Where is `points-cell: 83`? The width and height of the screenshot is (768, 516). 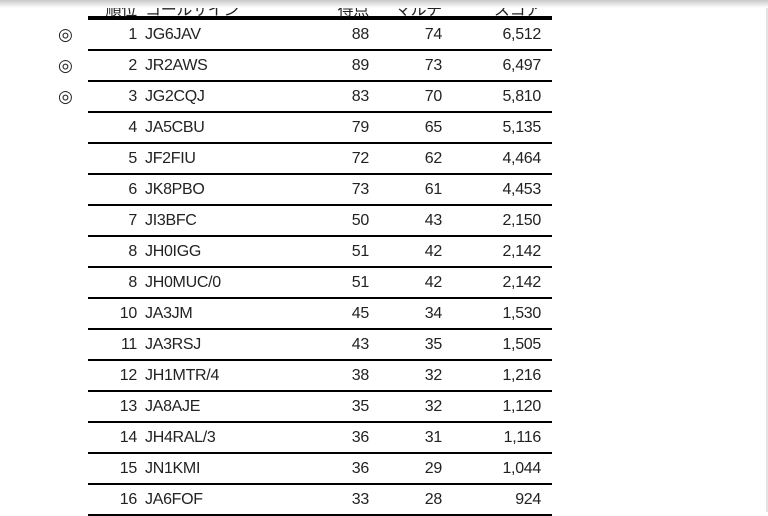
points-cell: 83 is located at coordinates (360, 96).